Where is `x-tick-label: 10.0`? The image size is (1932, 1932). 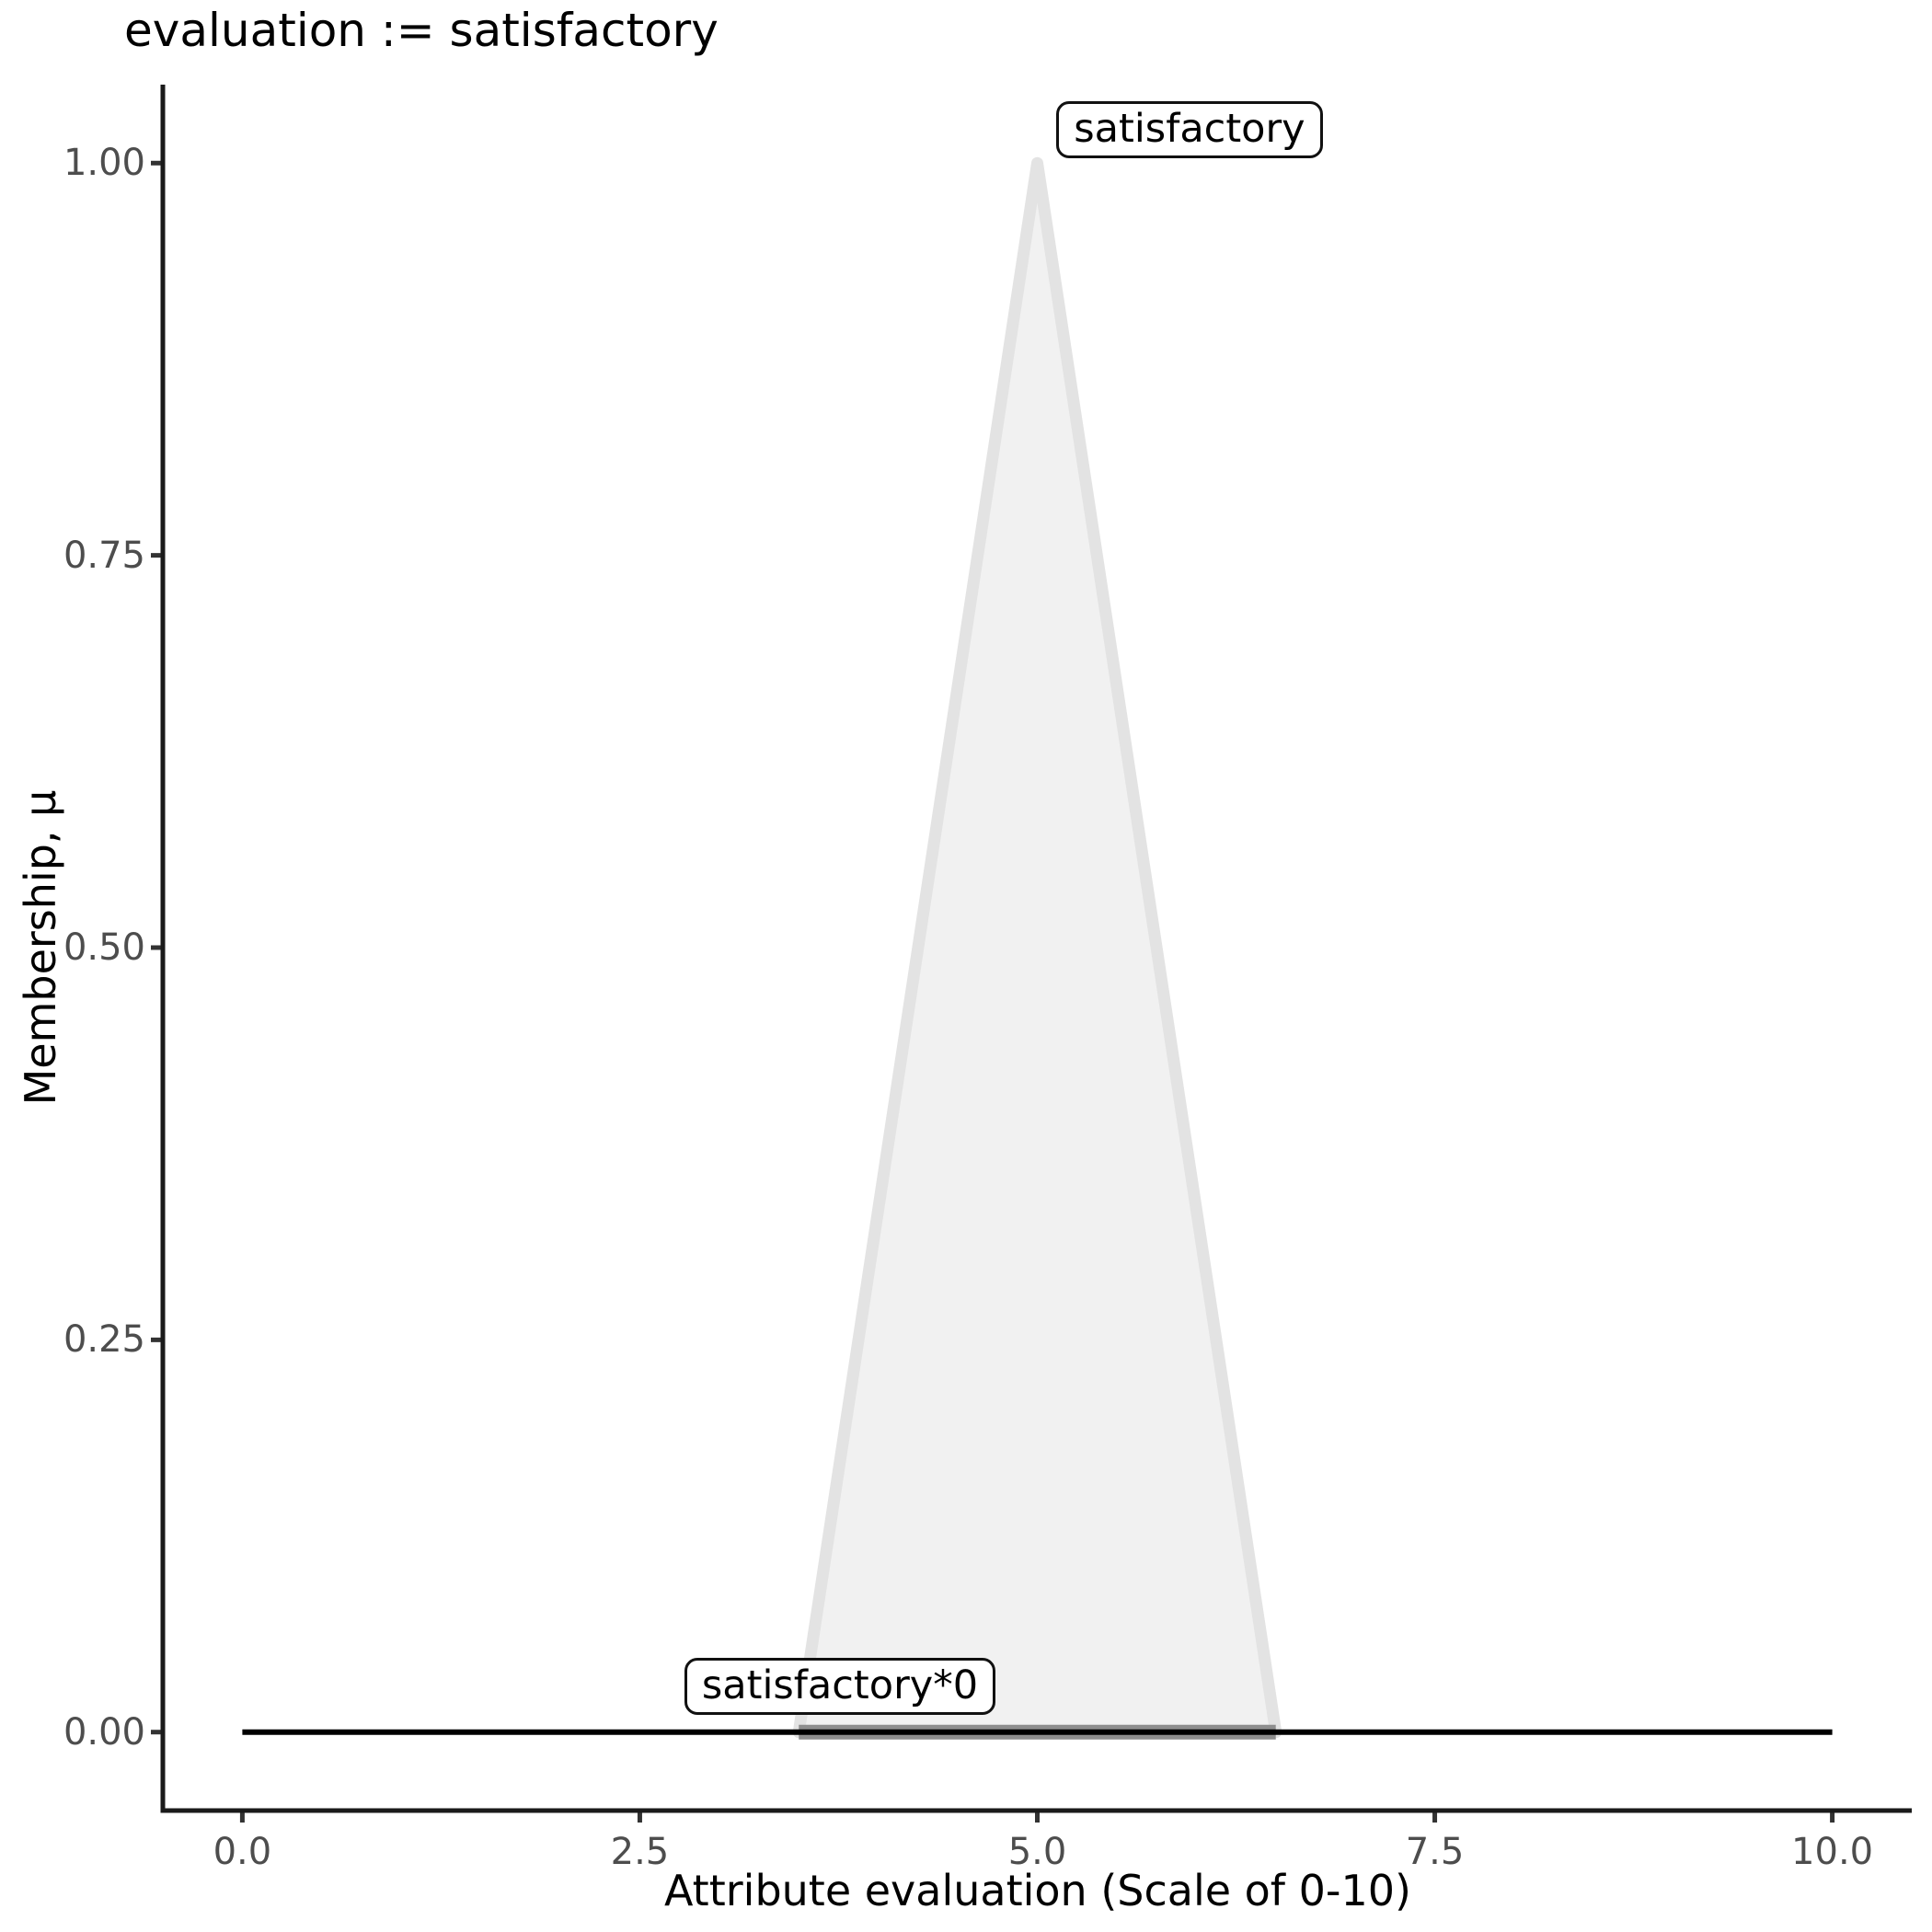 x-tick-label: 10.0 is located at coordinates (1832, 1852).